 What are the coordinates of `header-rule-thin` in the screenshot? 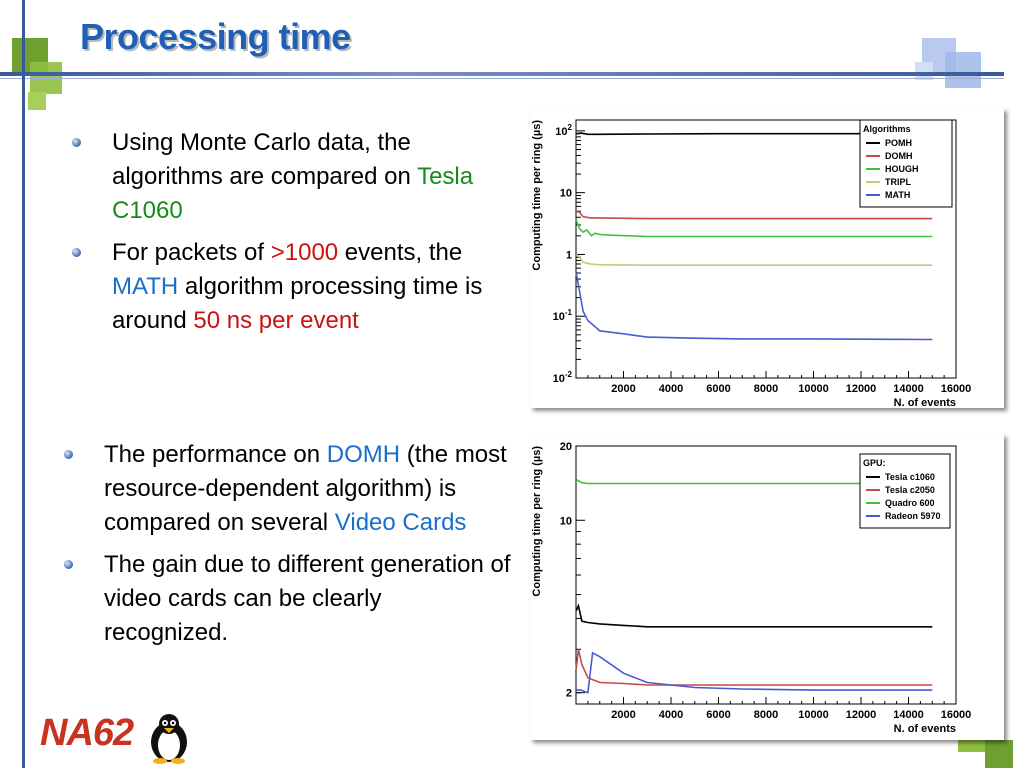 It's located at (502, 78).